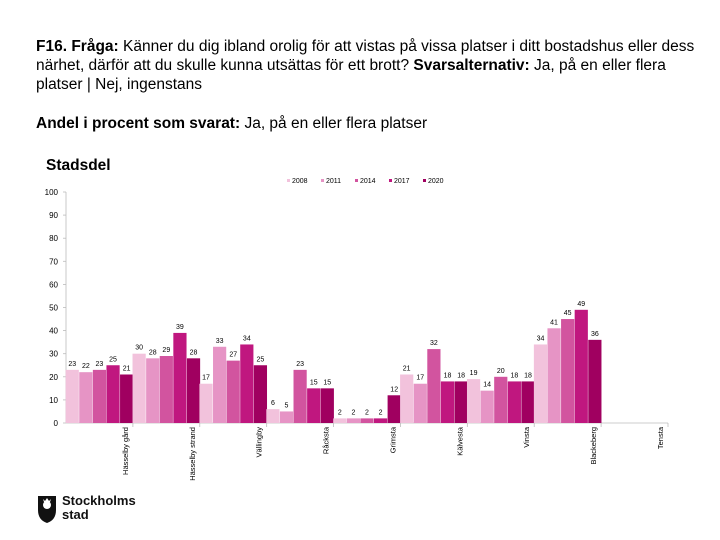  Describe the element at coordinates (233, 391) in the screenshot. I see `bar-2-2014` at that location.